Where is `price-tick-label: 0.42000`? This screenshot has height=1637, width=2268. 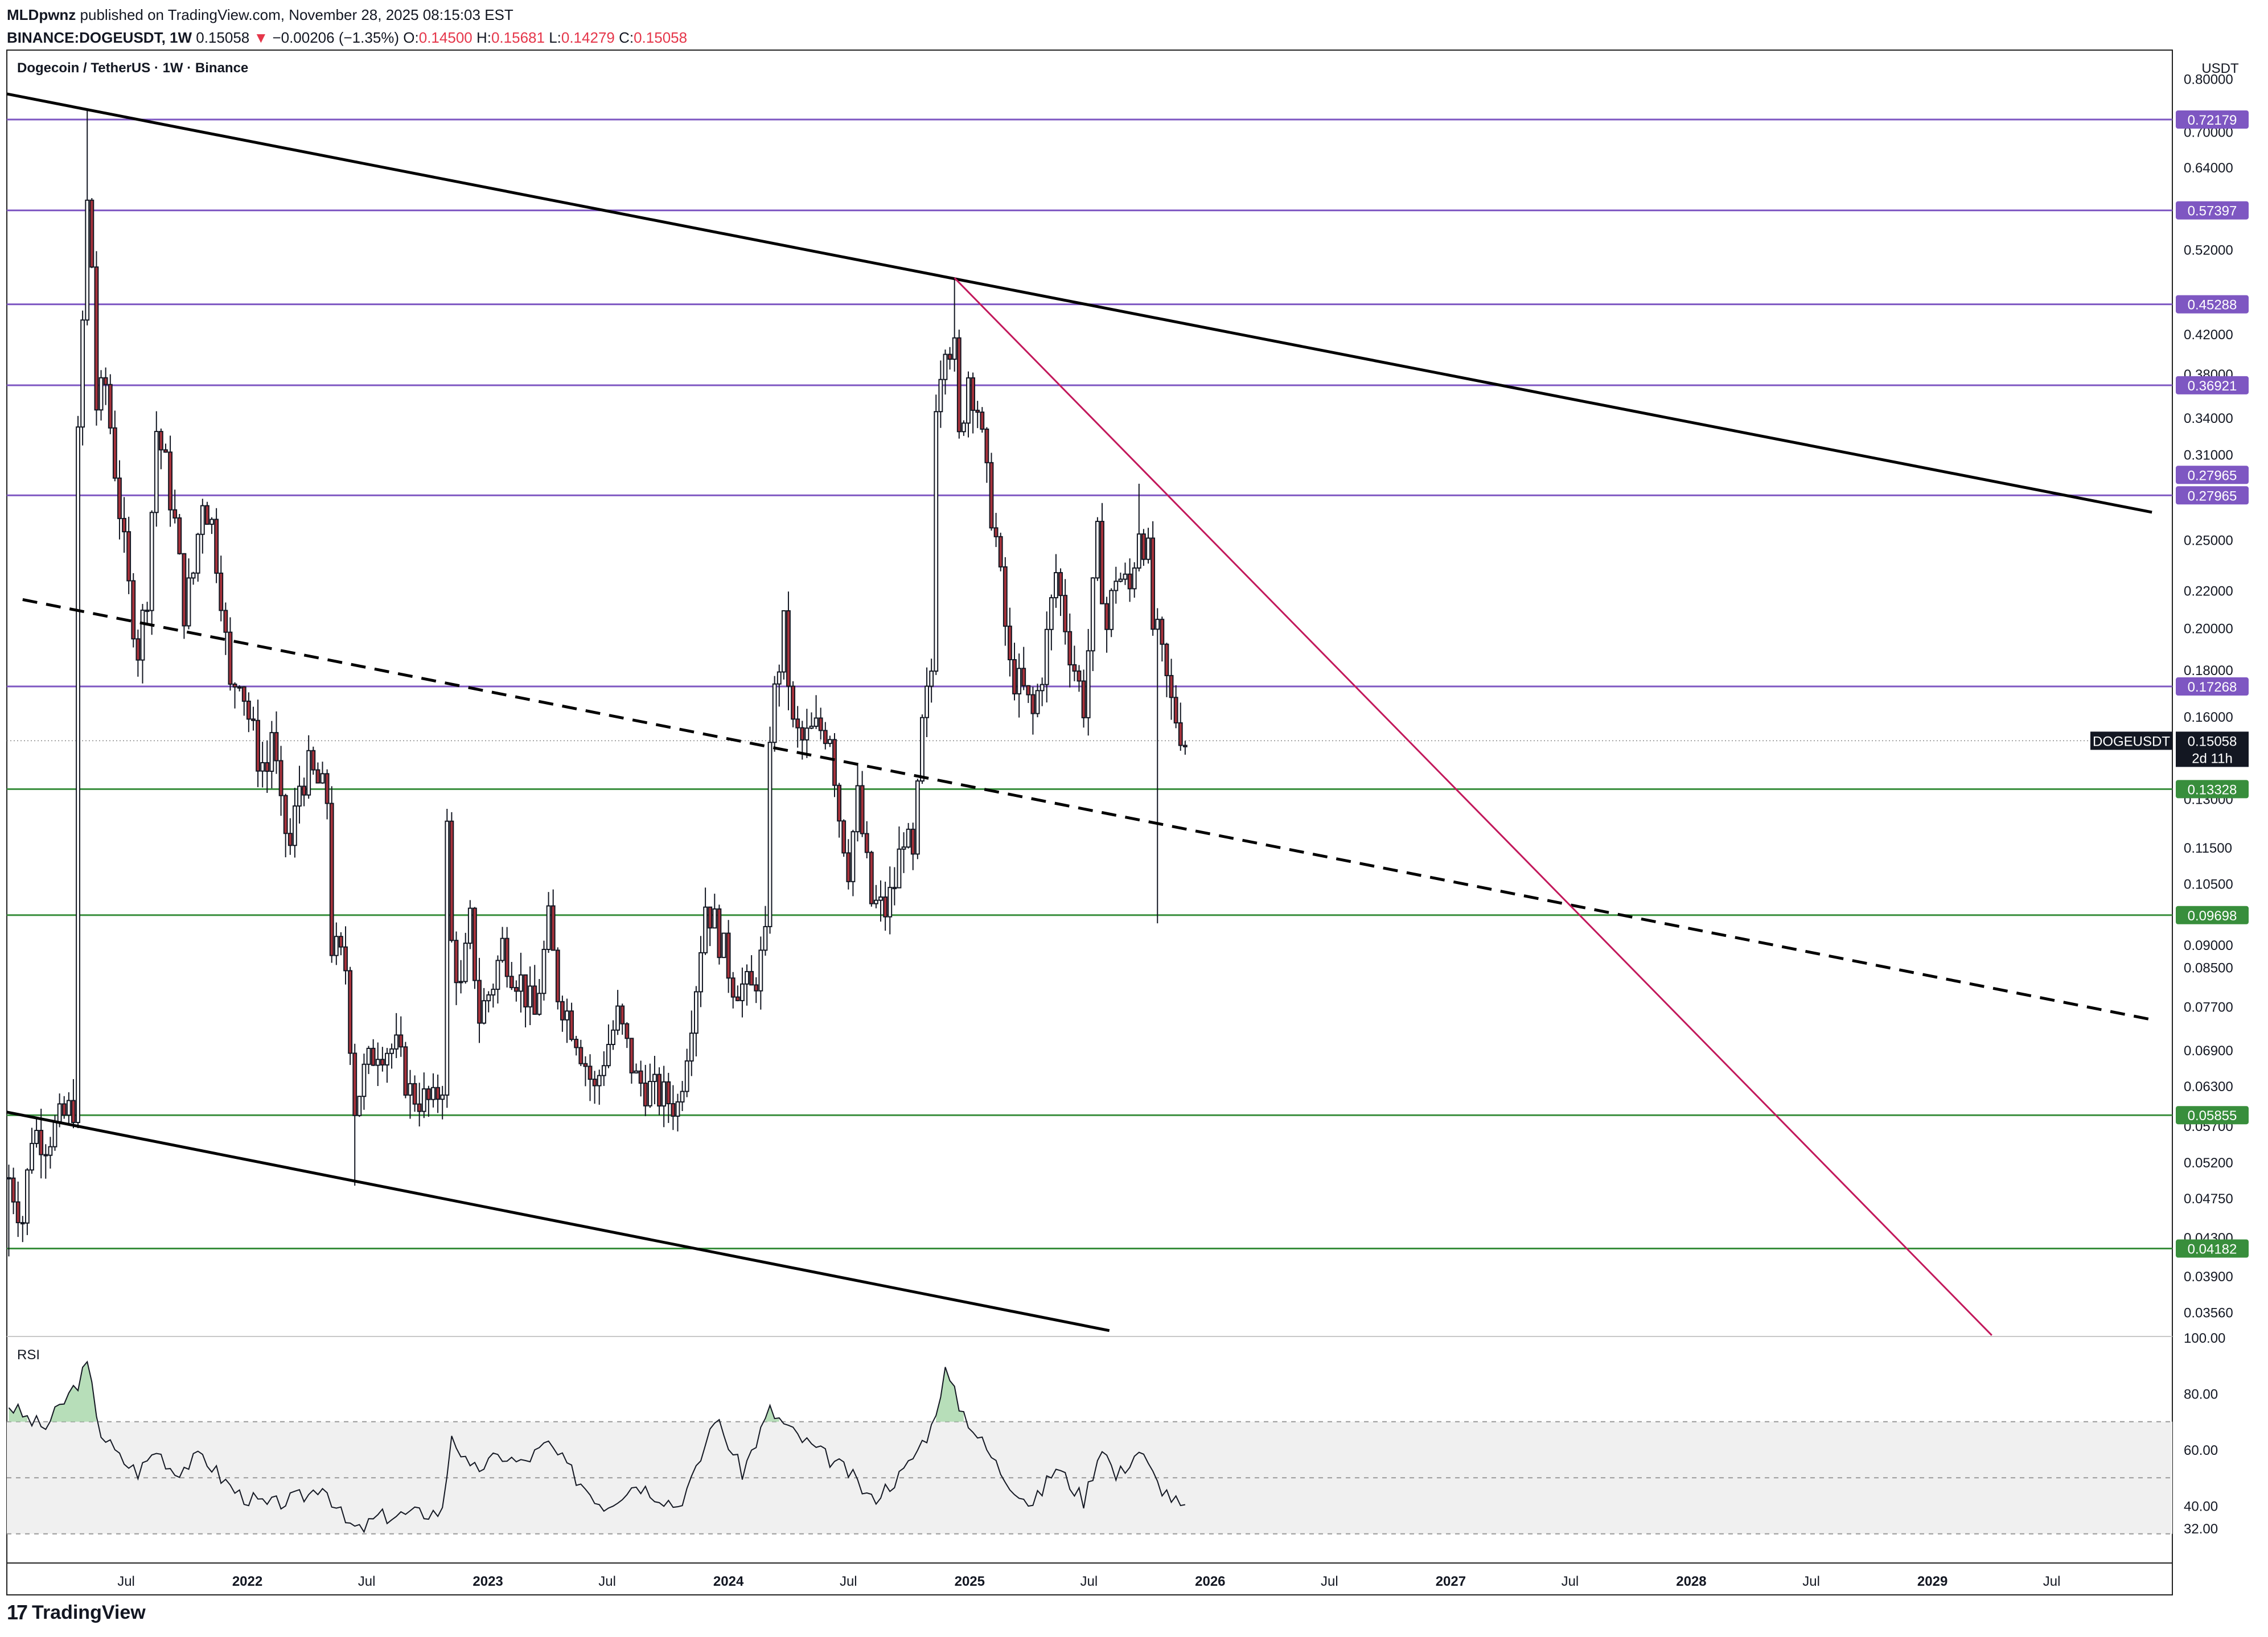 price-tick-label: 0.42000 is located at coordinates (2208, 335).